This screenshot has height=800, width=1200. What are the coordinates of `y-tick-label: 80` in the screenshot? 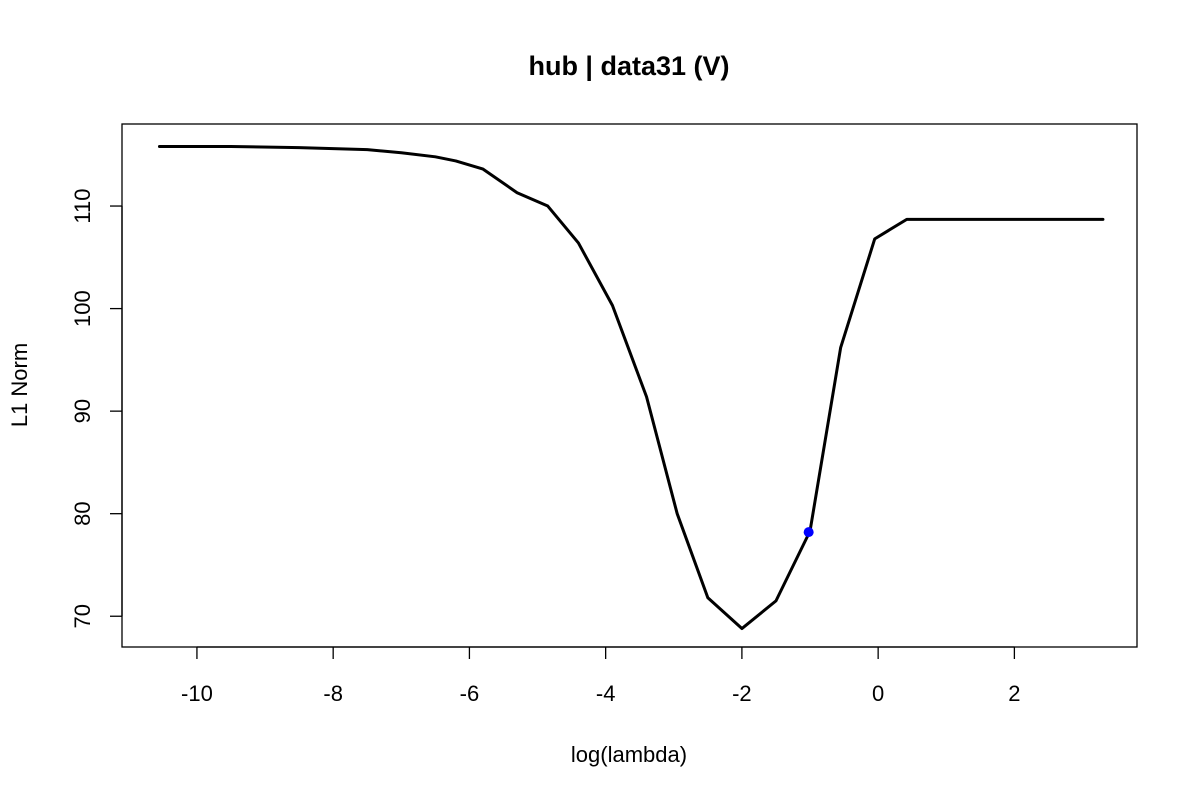 It's located at (82, 513).